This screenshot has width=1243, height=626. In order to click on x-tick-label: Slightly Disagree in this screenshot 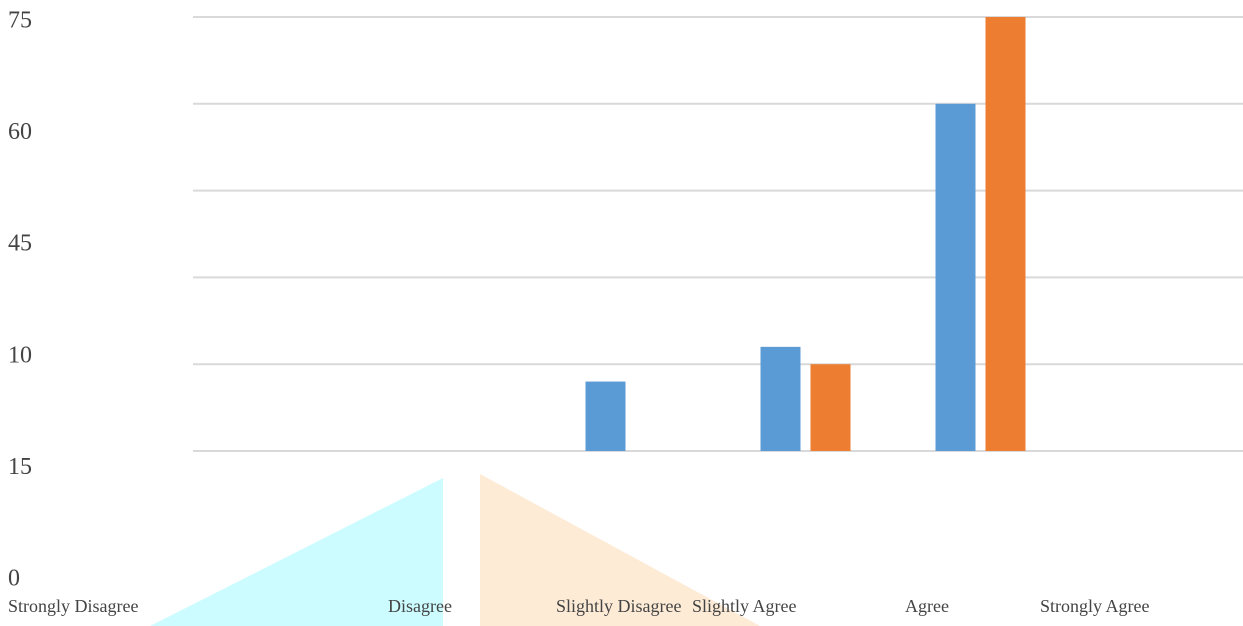, I will do `click(618, 606)`.